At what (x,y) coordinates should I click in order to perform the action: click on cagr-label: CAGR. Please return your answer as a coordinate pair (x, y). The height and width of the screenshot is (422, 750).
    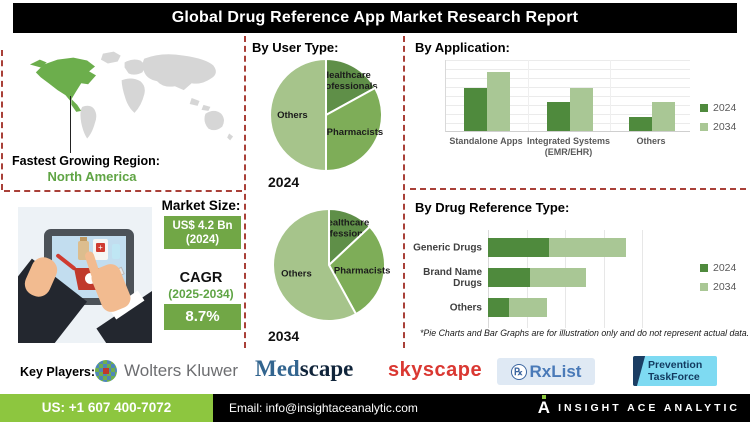
    Looking at the image, I should click on (201, 278).